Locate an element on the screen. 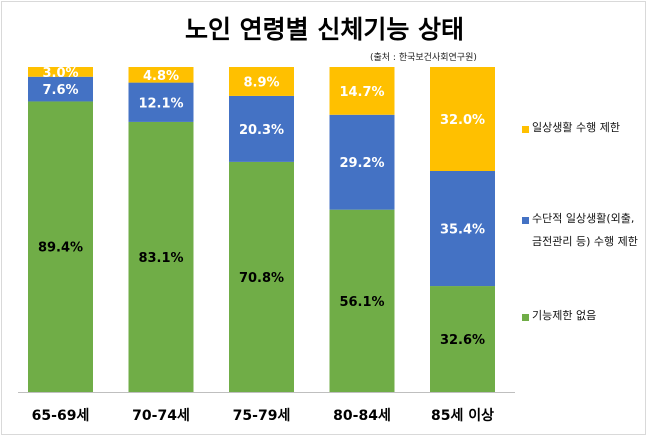 This screenshot has width=649, height=438. data-label: 4.8% is located at coordinates (161, 76).